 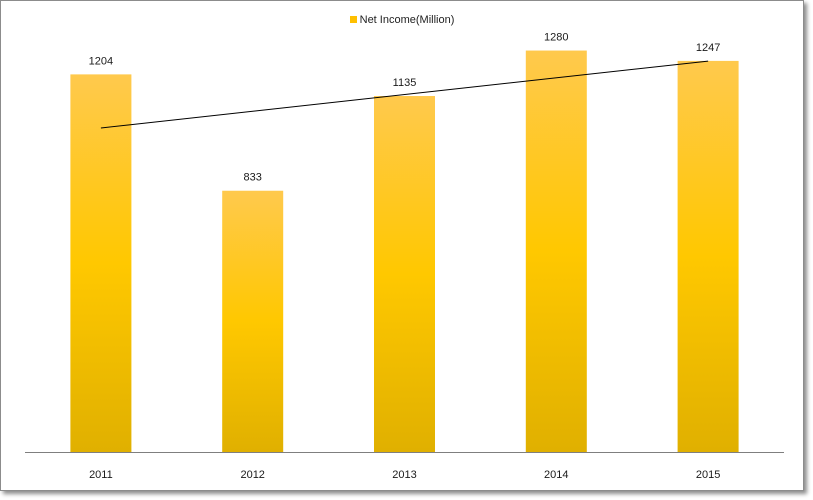 What do you see at coordinates (708, 475) in the screenshot?
I see `x-tick-2015: 2015` at bounding box center [708, 475].